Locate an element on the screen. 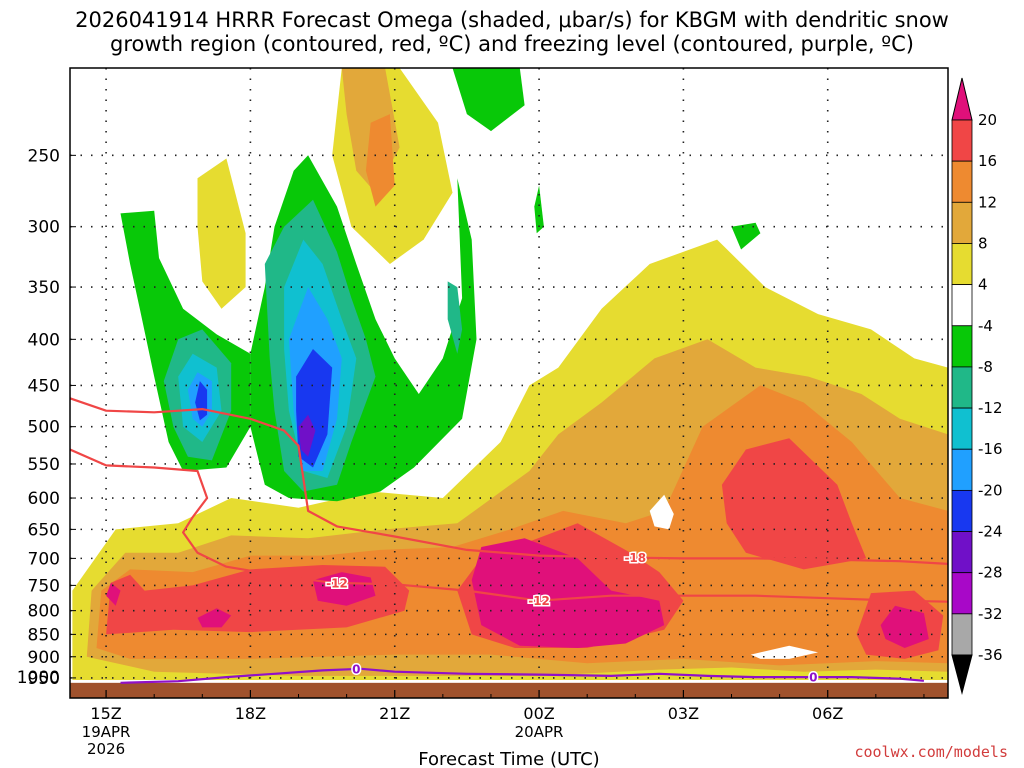 The image size is (1024, 768). colorbar-bin--12-to--8 is located at coordinates (962, 387).